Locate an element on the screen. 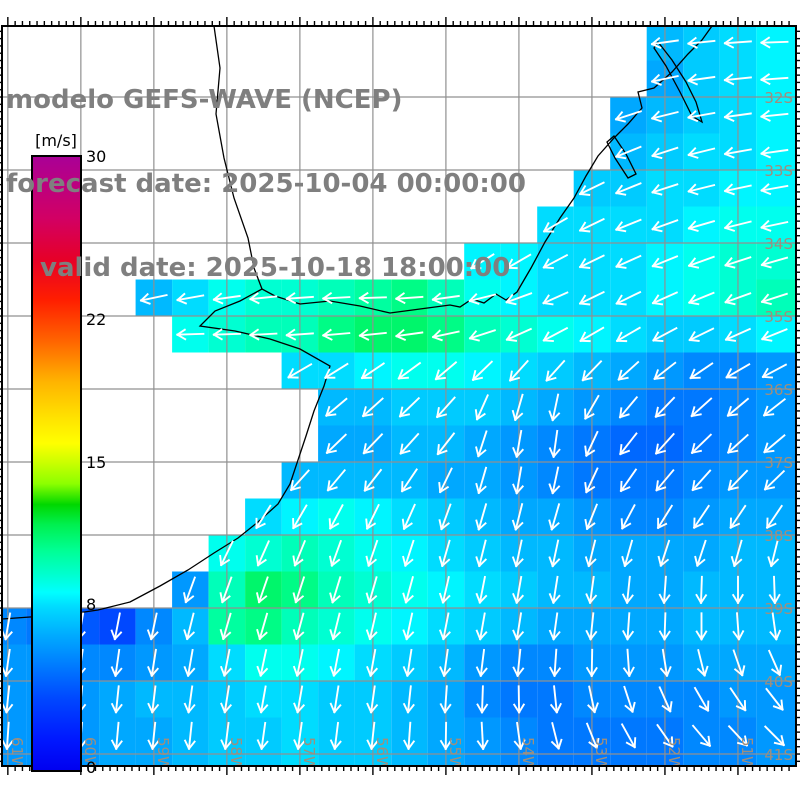 Image resolution: width=800 pixels, height=800 pixels. longitude-label: 52W is located at coordinates (674, 754).